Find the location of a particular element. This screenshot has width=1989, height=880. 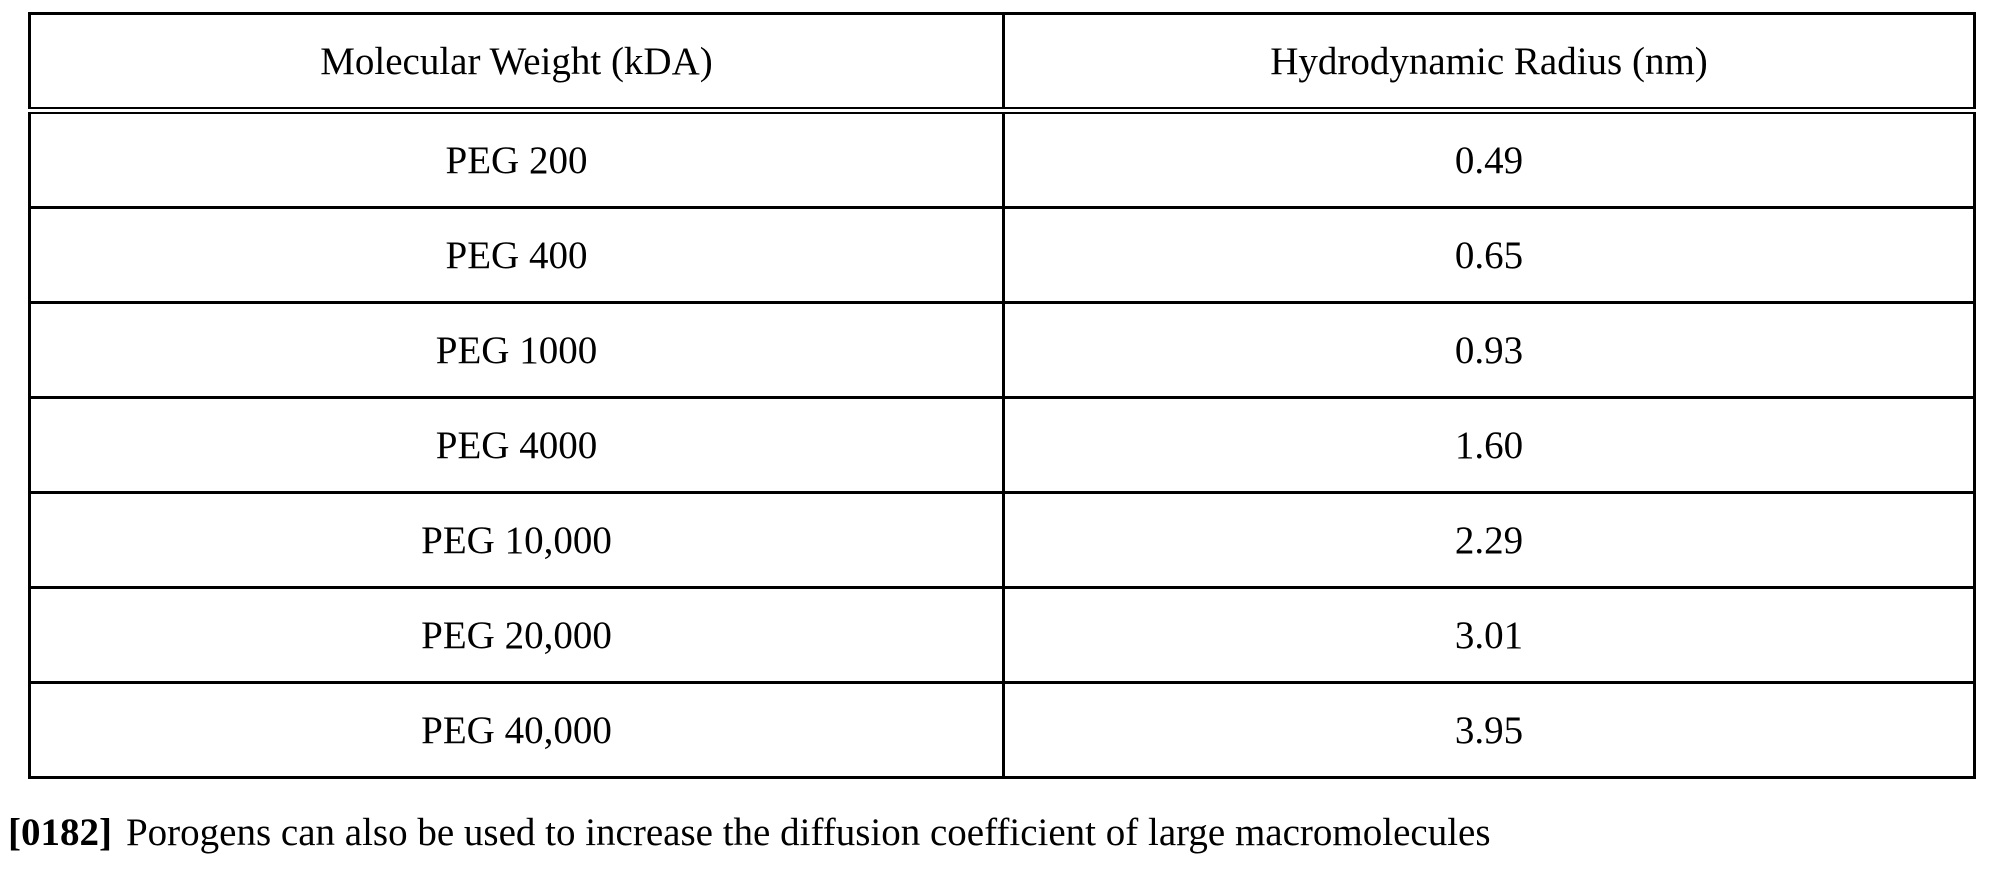

table-row: PEG 2000.49 is located at coordinates (1002, 159).